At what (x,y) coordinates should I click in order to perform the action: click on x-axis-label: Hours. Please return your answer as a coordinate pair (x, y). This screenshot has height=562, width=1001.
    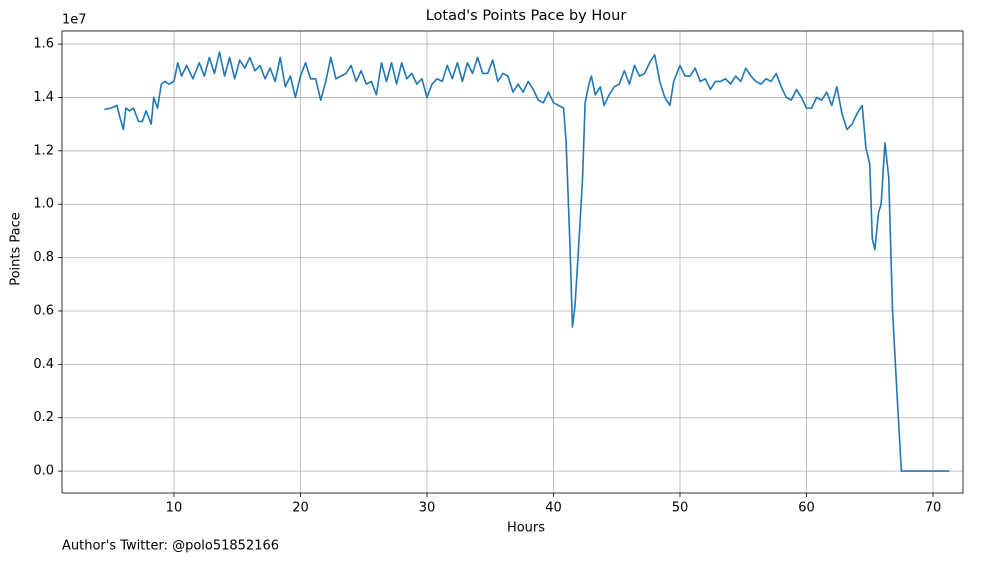
    Looking at the image, I should click on (526, 528).